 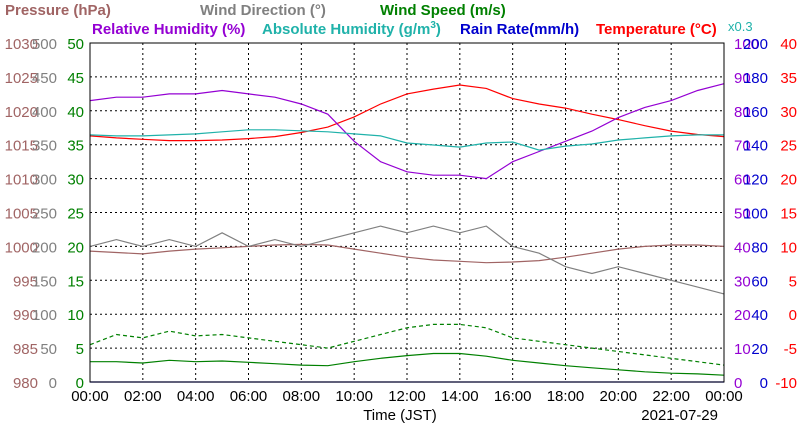 What do you see at coordinates (249, 396) in the screenshot?
I see `x-tick-label: 06:00` at bounding box center [249, 396].